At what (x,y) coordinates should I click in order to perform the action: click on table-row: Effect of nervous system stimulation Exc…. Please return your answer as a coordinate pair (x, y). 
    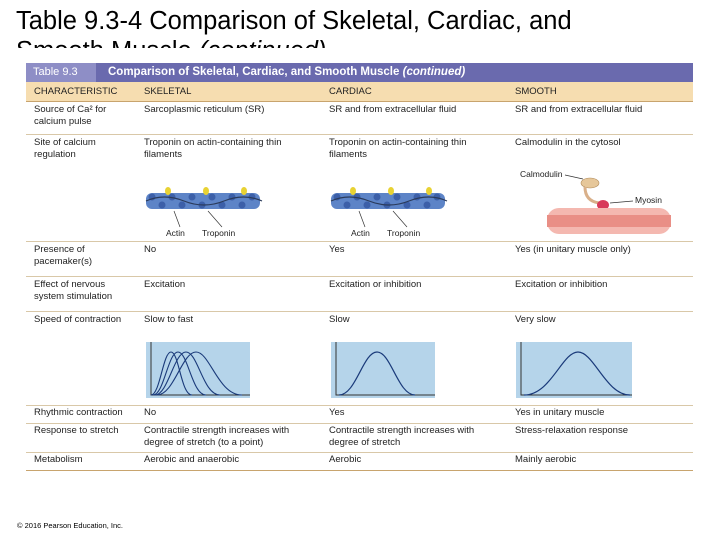
    Looking at the image, I should click on (359, 294).